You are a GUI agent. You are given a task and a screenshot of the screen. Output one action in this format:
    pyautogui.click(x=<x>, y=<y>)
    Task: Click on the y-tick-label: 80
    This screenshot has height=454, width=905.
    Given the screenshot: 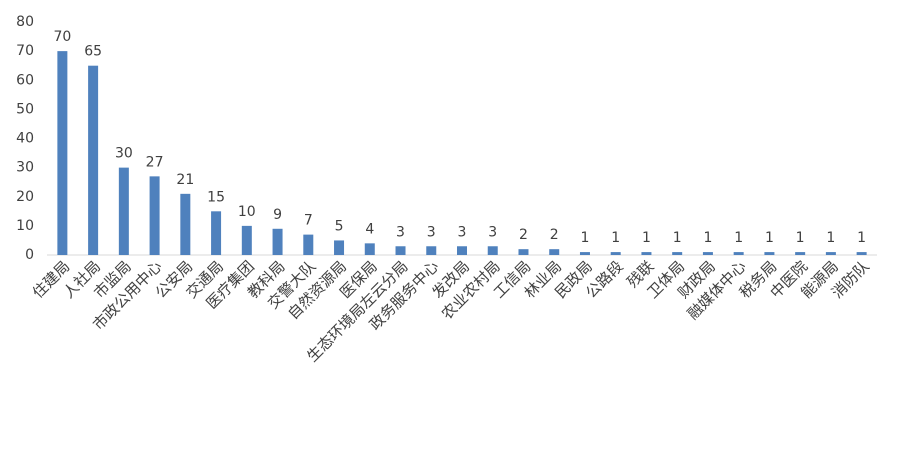 What is the action you would take?
    pyautogui.click(x=25, y=22)
    